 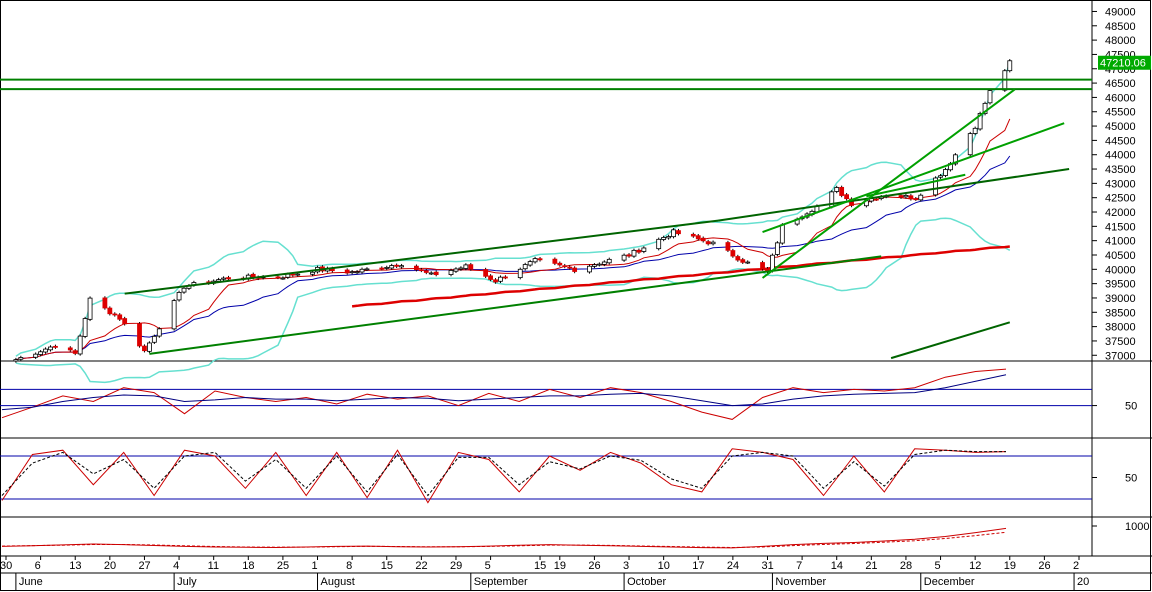 What do you see at coordinates (338, 582) in the screenshot?
I see `month-label: August` at bounding box center [338, 582].